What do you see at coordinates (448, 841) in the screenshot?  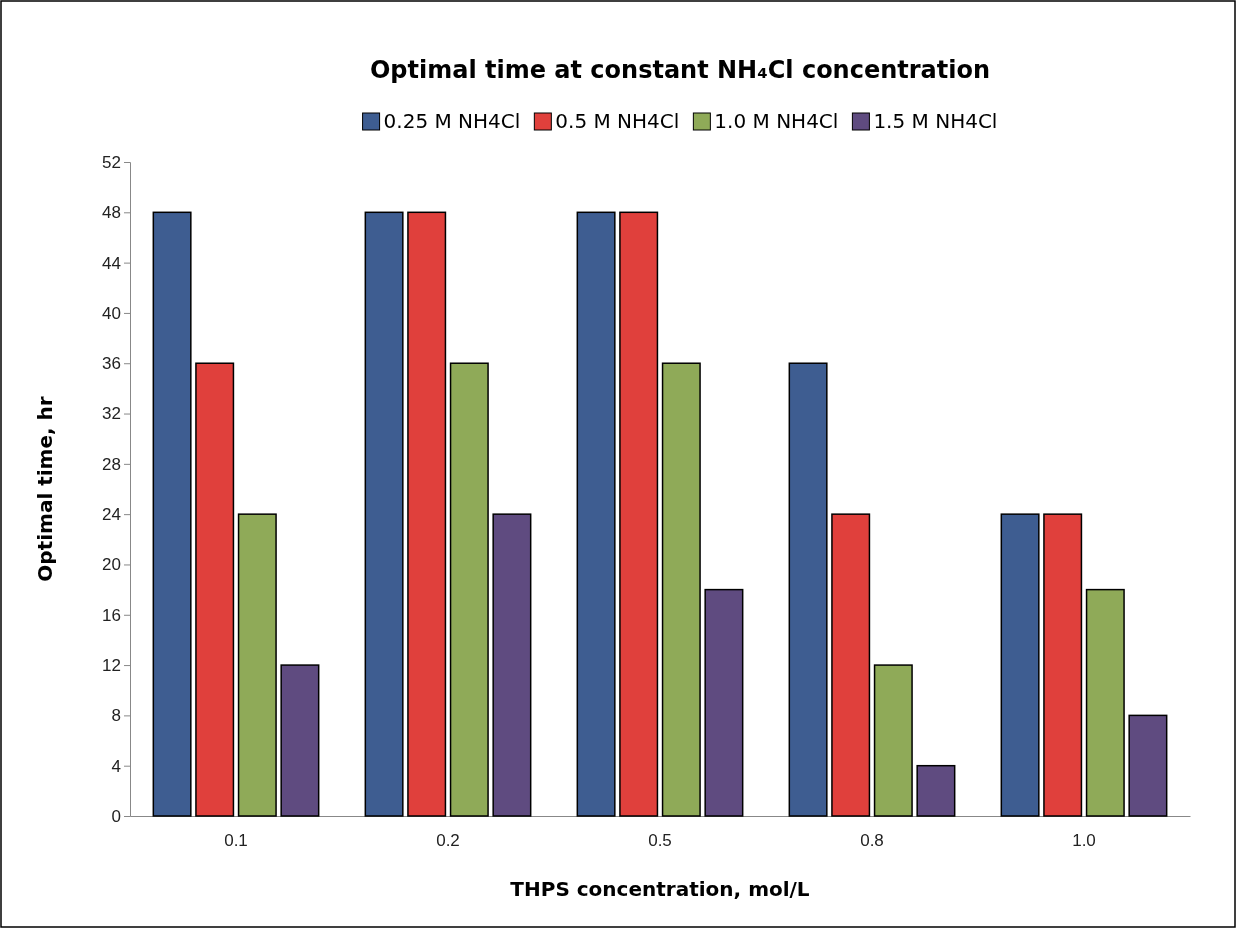 I see `x-tick-label: 0.2` at bounding box center [448, 841].